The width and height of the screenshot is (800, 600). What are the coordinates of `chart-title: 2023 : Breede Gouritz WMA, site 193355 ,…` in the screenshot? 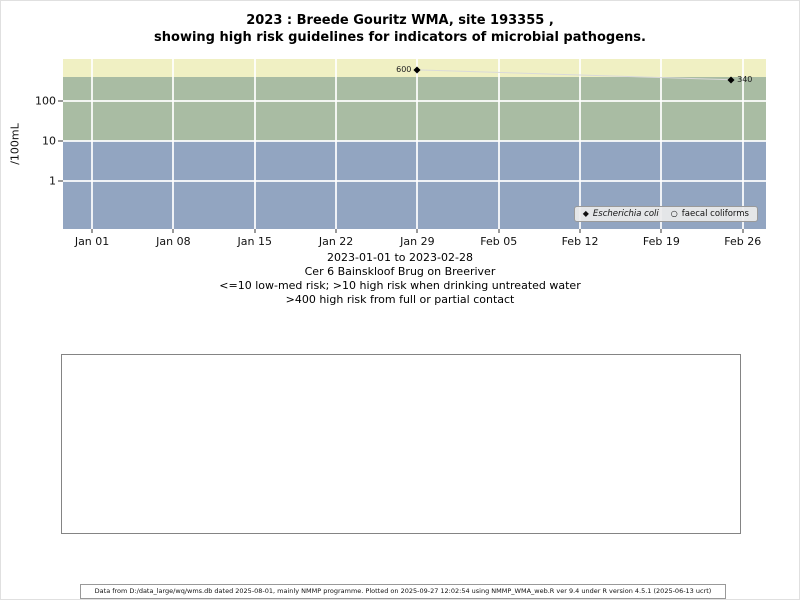 It's located at (400, 29).